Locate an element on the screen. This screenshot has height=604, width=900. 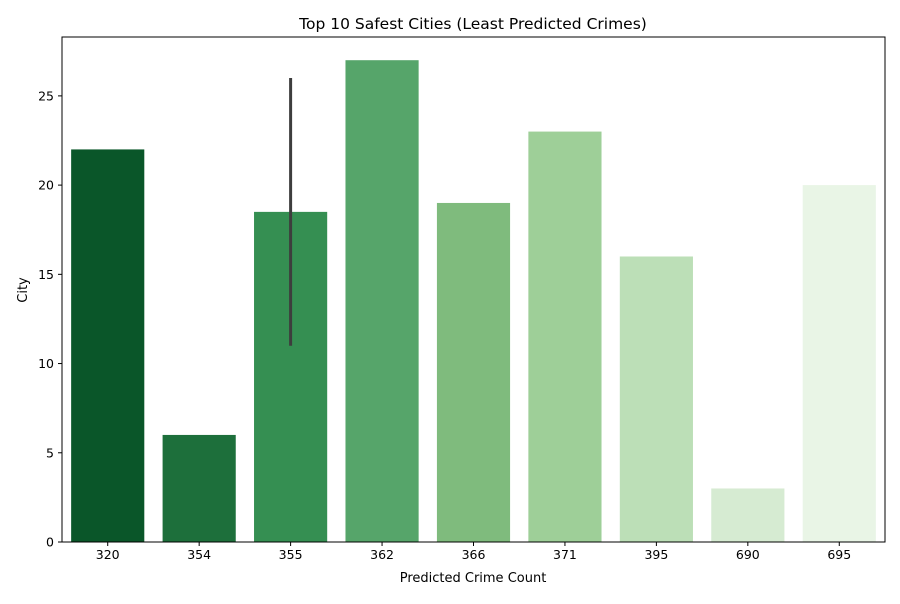
x-axis-ticks: 320 354 355 362 366 371 395 690 695 is located at coordinates (473, 552).